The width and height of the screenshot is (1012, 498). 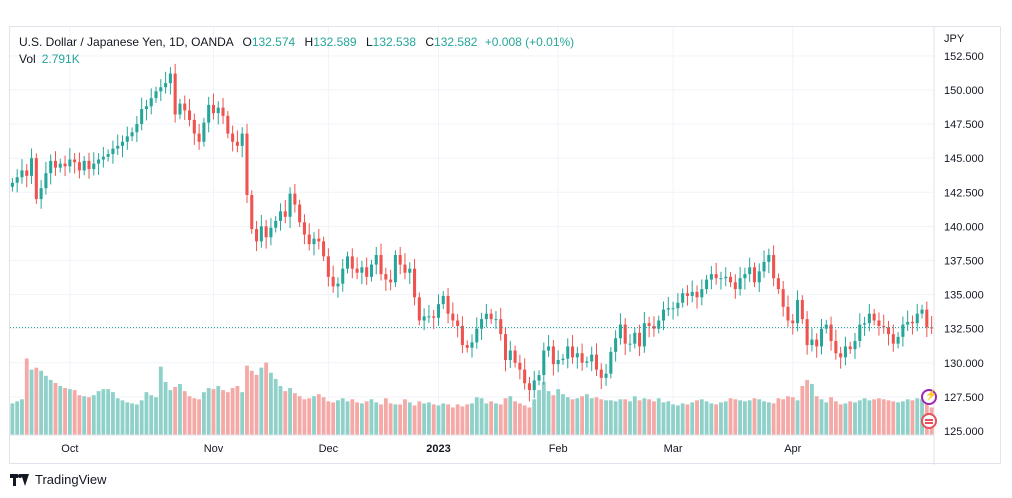 What do you see at coordinates (71, 479) in the screenshot?
I see `brand-name: TradingView` at bounding box center [71, 479].